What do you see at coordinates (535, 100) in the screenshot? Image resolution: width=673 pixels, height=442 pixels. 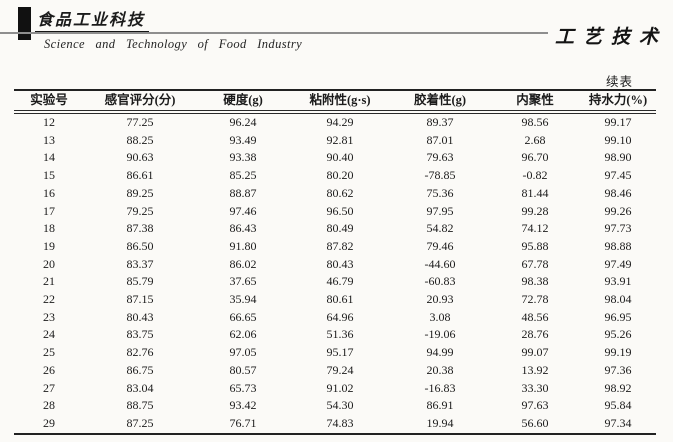 I see `column-header: 内聚性` at bounding box center [535, 100].